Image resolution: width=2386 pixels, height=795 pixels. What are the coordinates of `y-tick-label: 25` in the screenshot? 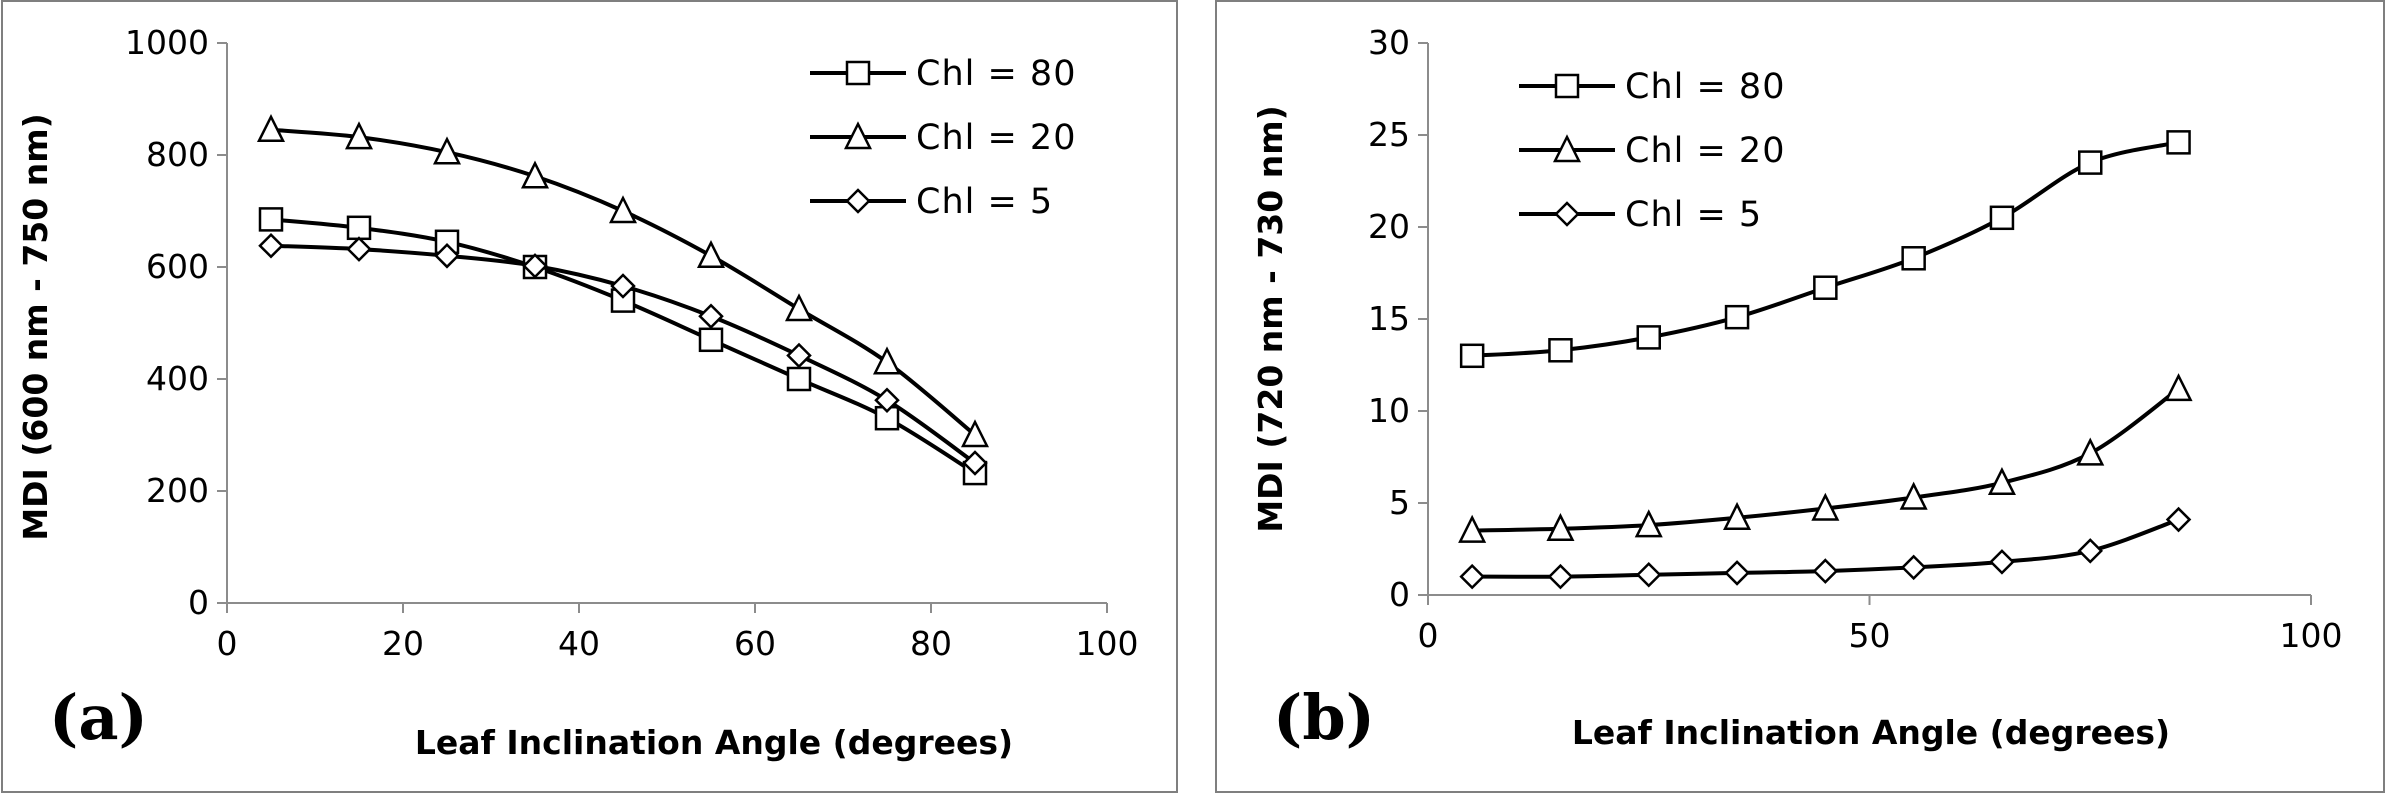 It's located at (1389, 134).